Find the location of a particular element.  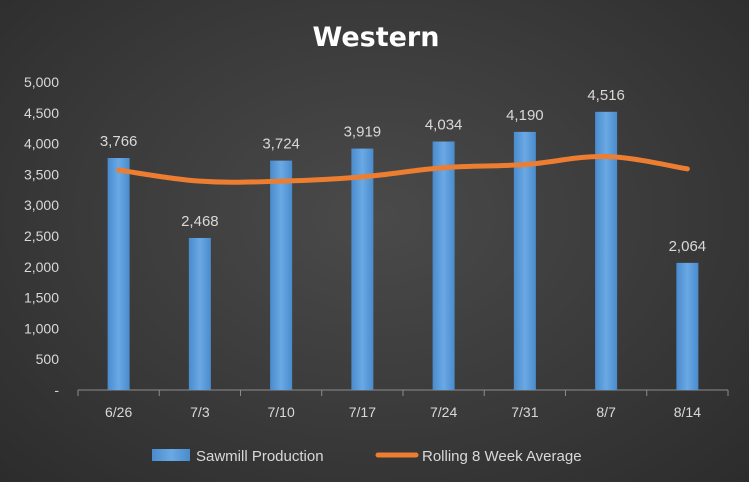

y-tick-label: 3,000 is located at coordinates (41, 205).